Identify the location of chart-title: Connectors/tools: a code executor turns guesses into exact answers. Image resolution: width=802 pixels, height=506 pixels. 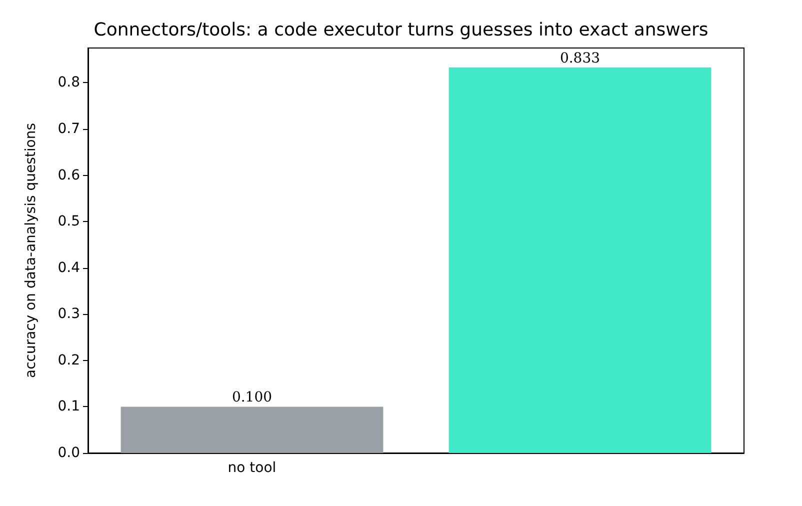
(401, 30).